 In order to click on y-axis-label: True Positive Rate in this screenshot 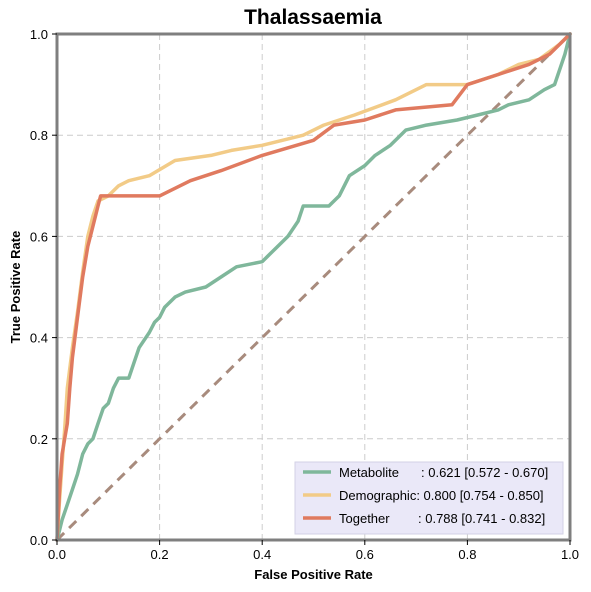, I will do `click(15, 287)`.